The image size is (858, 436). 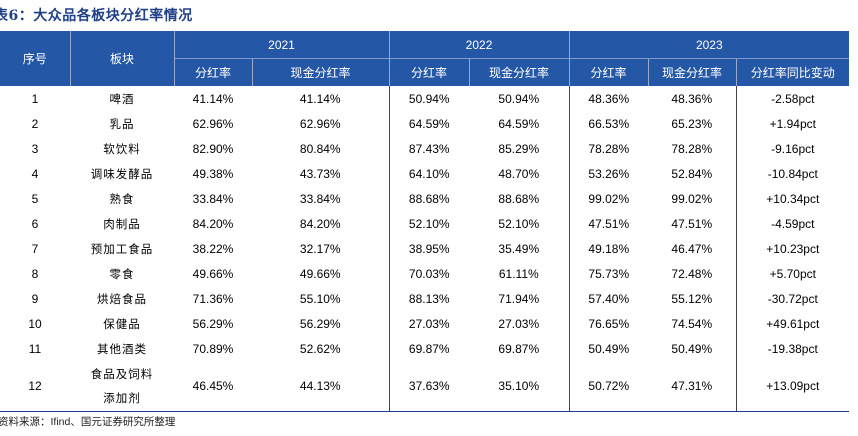 What do you see at coordinates (692, 198) in the screenshot?
I see `cell-cash-payout-2023: 99.02%` at bounding box center [692, 198].